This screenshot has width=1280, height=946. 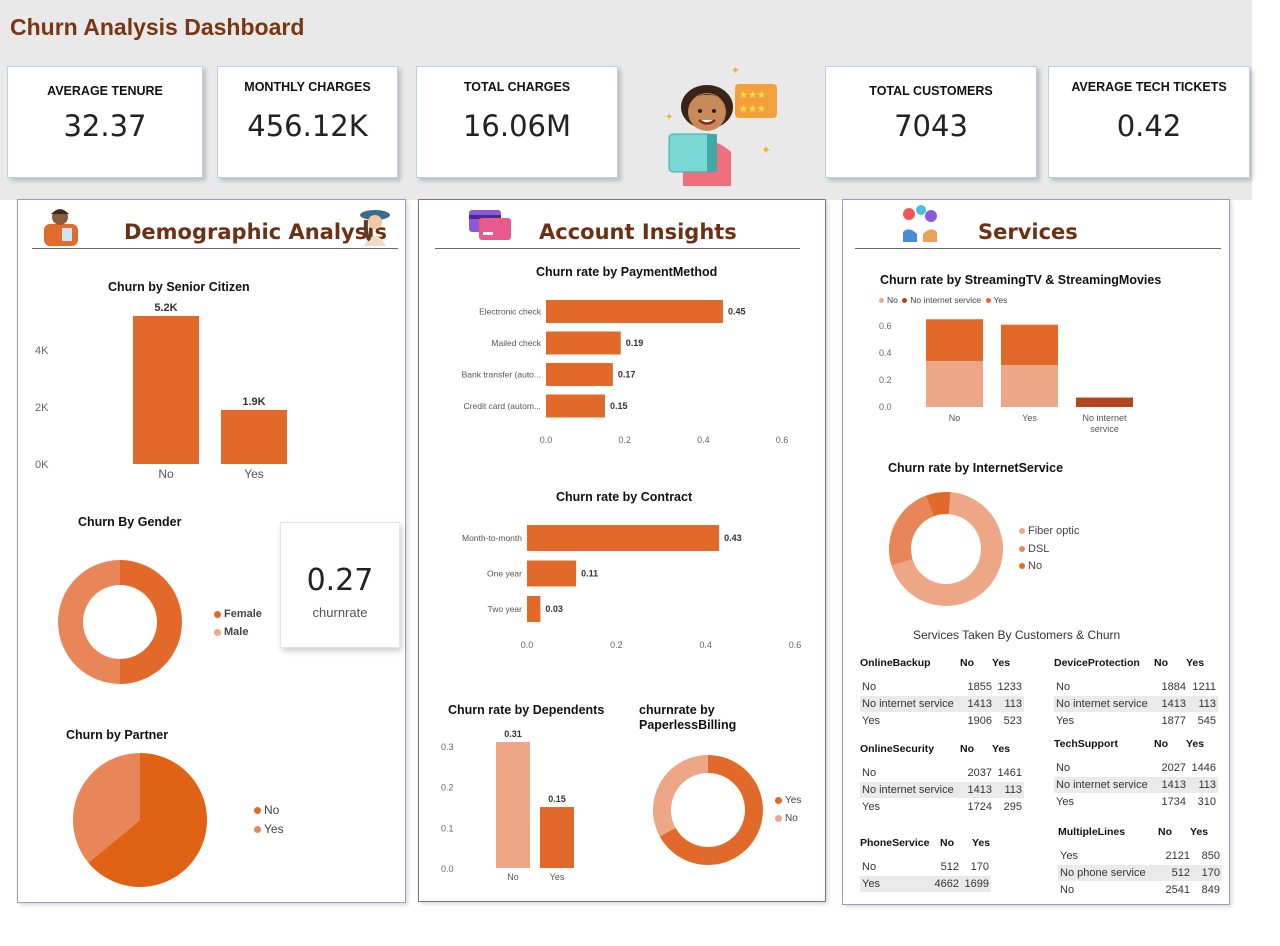 I want to click on kpi-label: MONTHLY CHARGES, so click(x=307, y=87).